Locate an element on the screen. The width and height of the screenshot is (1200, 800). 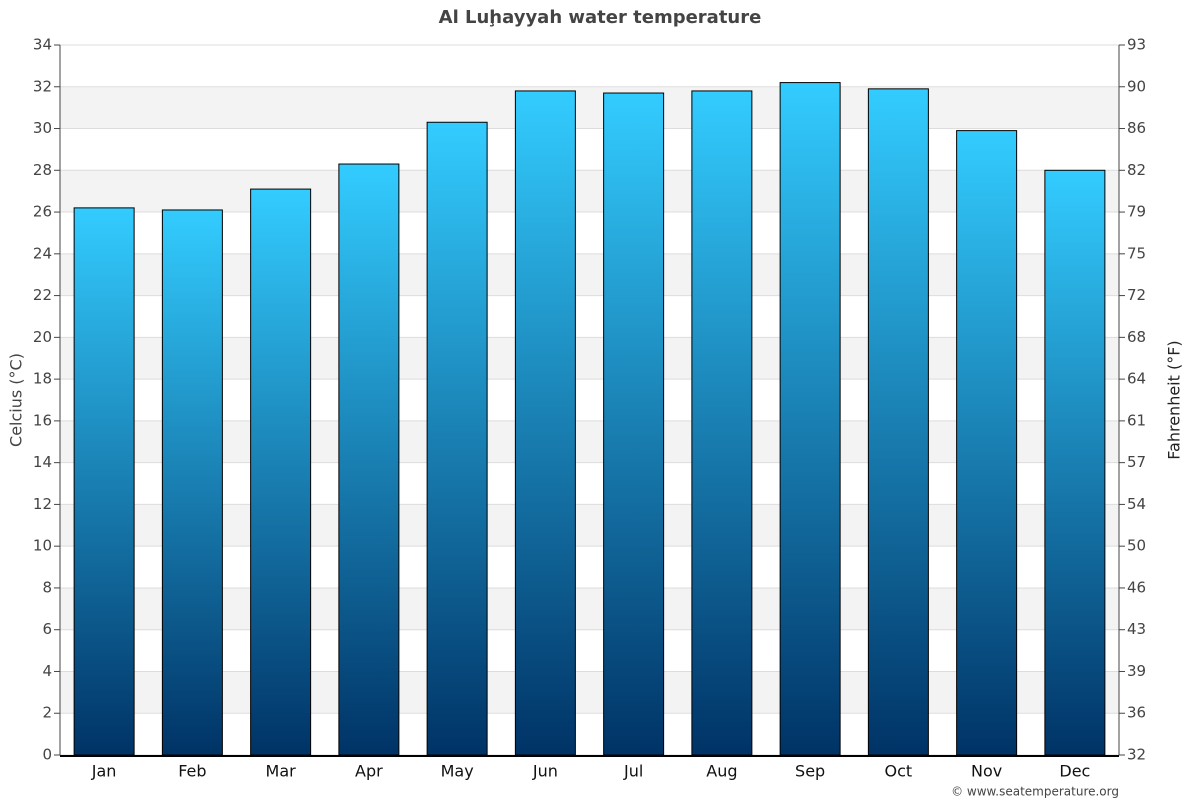
x-tick-label: Oct is located at coordinates (899, 771).